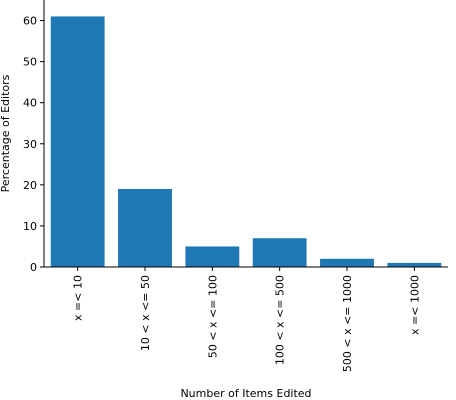  I want to click on y-tick-label-4: 40, so click(30, 103).